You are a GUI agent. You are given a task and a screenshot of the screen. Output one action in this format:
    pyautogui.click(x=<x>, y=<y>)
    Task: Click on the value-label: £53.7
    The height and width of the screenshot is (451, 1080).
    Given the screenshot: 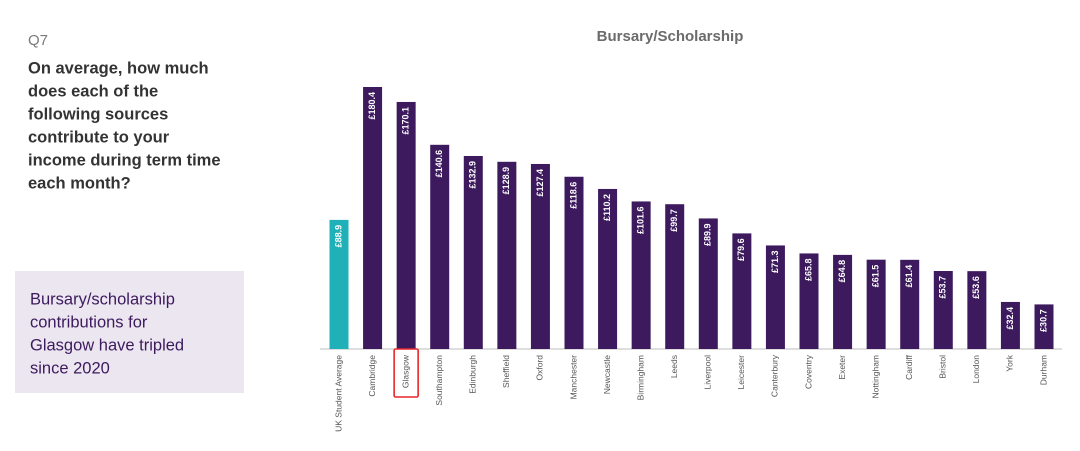 What is the action you would take?
    pyautogui.click(x=943, y=287)
    